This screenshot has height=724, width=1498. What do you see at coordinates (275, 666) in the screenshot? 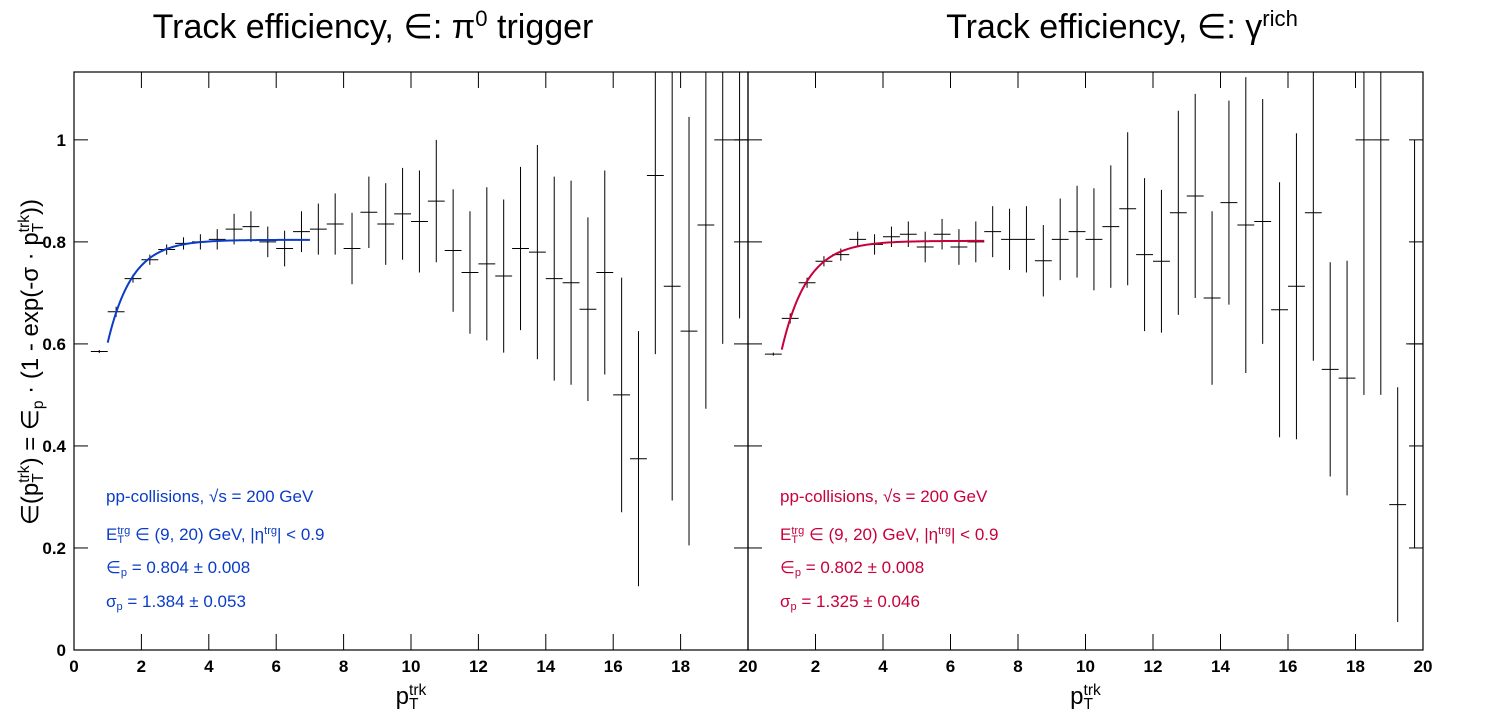
I see `x-tick-label: 6` at bounding box center [275, 666].